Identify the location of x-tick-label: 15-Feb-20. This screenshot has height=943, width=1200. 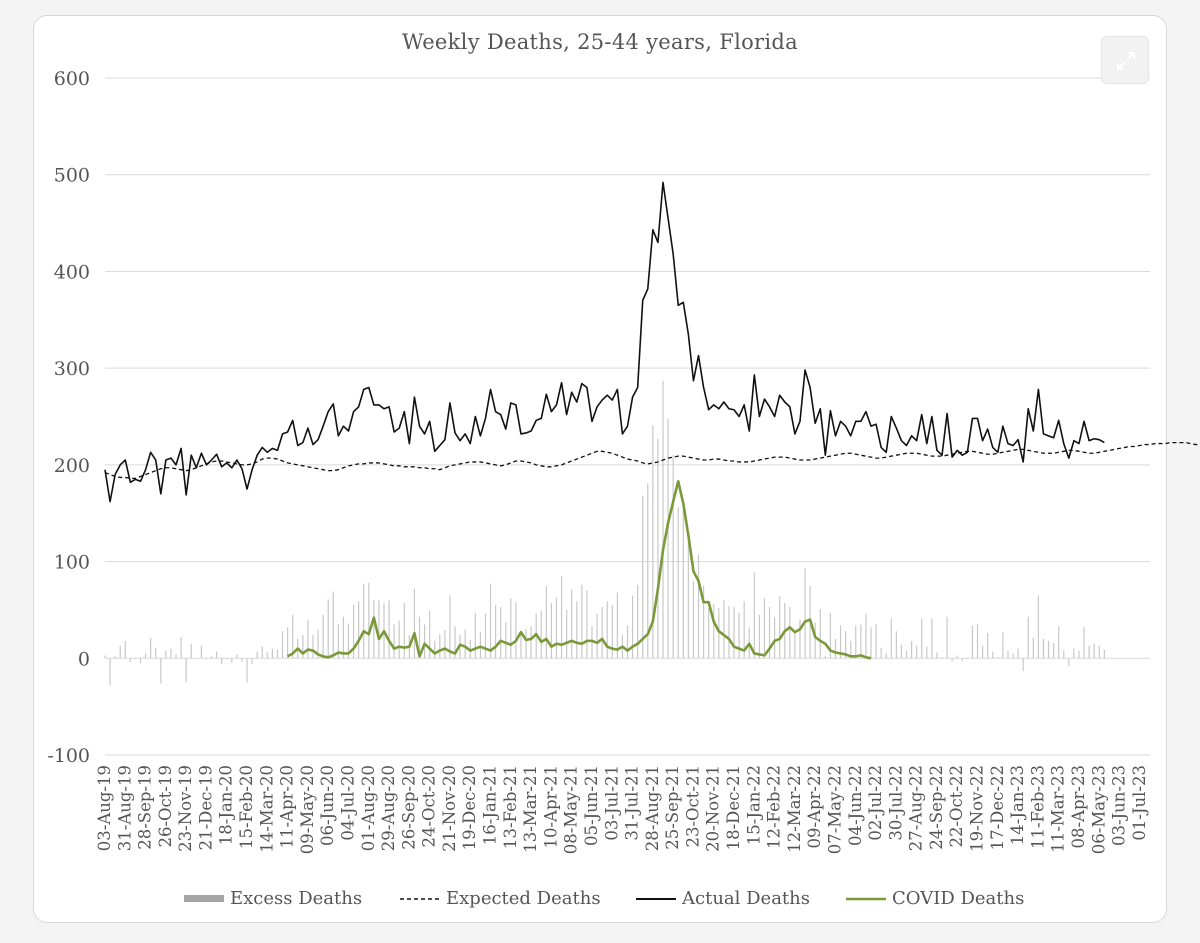
(246, 807).